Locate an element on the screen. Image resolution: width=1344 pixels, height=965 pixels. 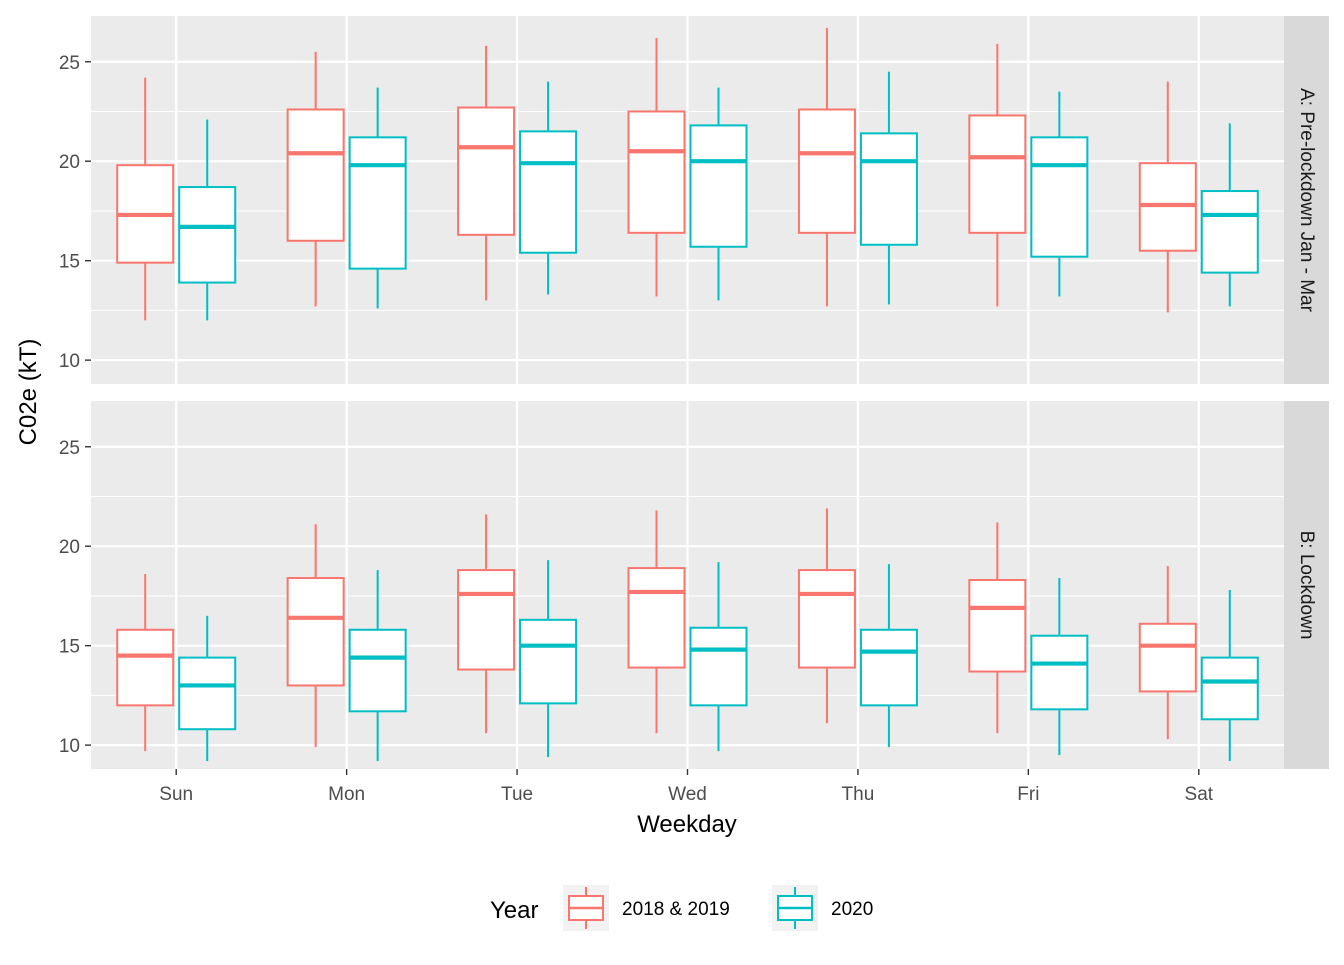
x-tick-label: Tue is located at coordinates (517, 794).